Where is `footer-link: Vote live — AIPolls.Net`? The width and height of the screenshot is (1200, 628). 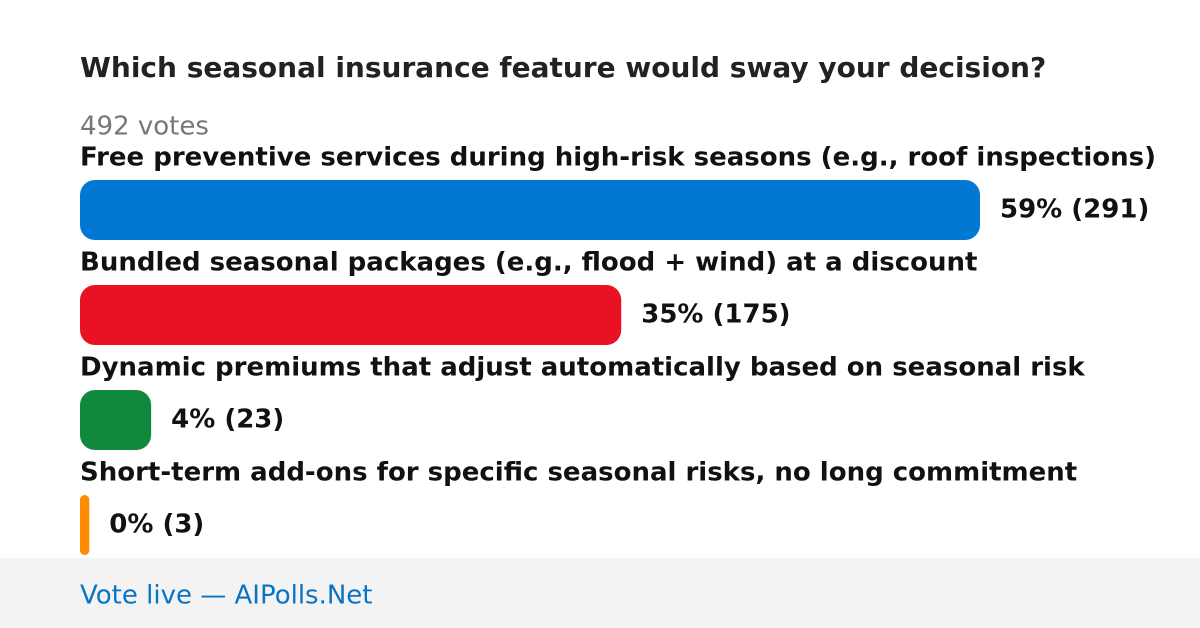 footer-link: Vote live — AIPolls.Net is located at coordinates (226, 596).